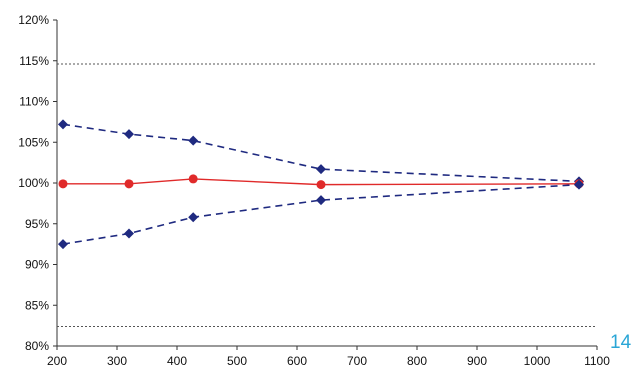 Image resolution: width=633 pixels, height=372 pixels. Describe the element at coordinates (597, 361) in the screenshot. I see `x-tick-label: 1100` at that location.